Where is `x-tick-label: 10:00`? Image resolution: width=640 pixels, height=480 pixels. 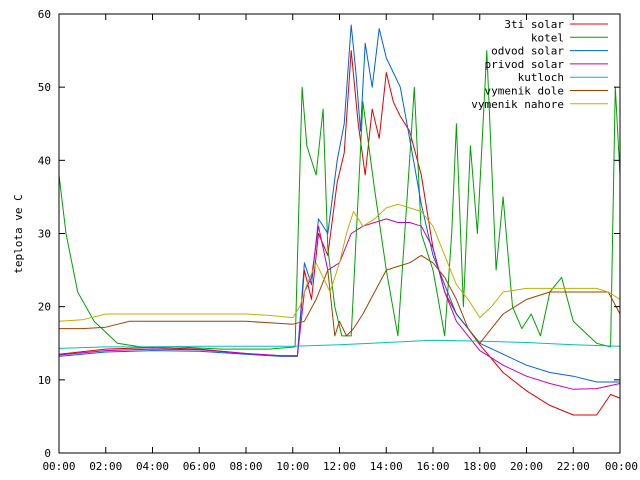
x-tick-label: 10:00 is located at coordinates (292, 466).